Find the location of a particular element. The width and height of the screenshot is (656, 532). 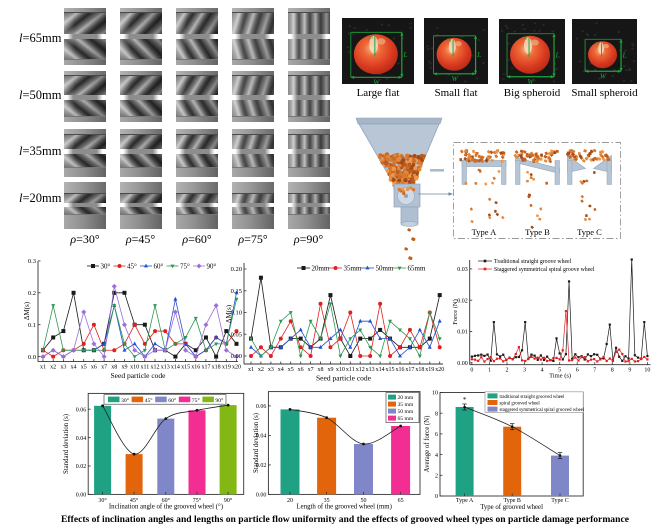

svg-text: x8 is located at coordinates (114, 368).